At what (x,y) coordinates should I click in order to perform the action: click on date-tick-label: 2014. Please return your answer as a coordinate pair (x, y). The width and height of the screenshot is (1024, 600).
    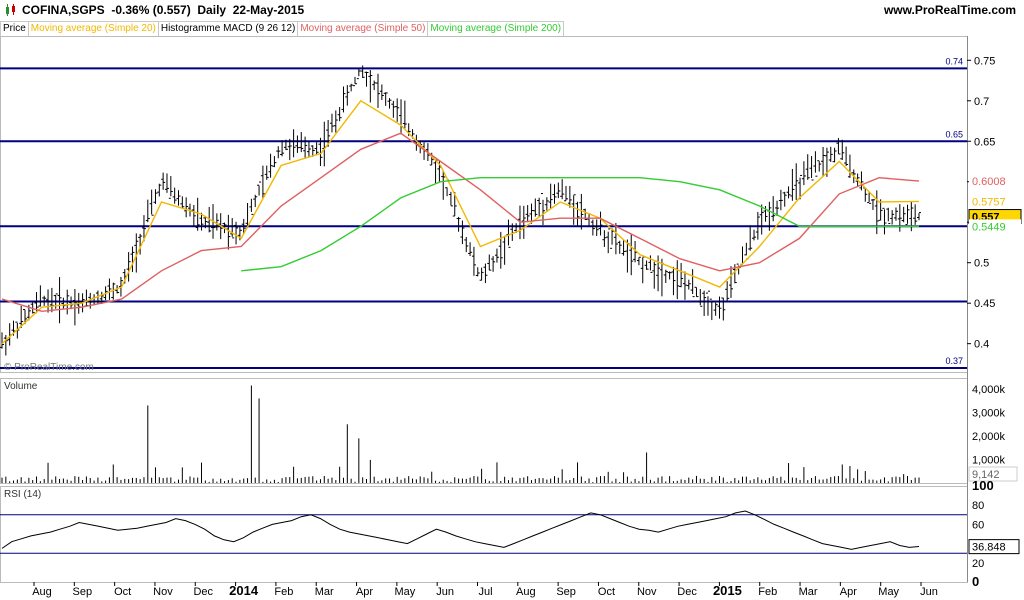
    Looking at the image, I should click on (244, 590).